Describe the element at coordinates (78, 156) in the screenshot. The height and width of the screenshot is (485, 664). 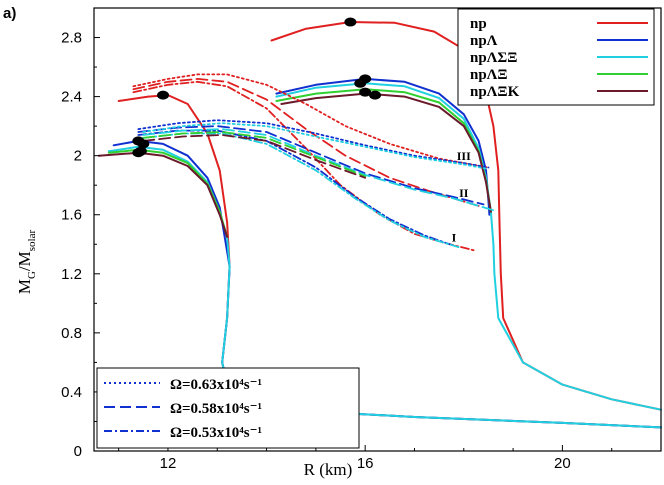
I see `y-tick-label-5: 2` at that location.